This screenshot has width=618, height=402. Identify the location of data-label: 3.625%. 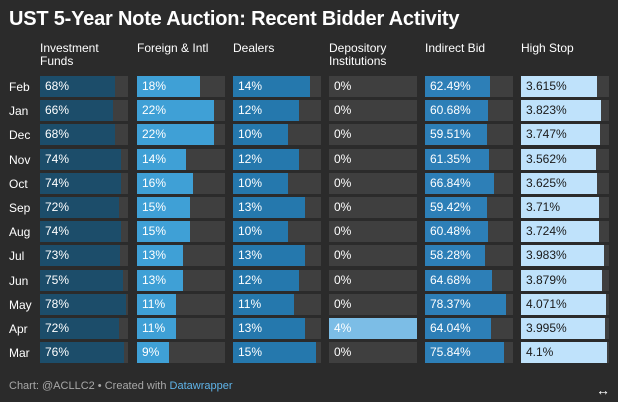
(546, 182).